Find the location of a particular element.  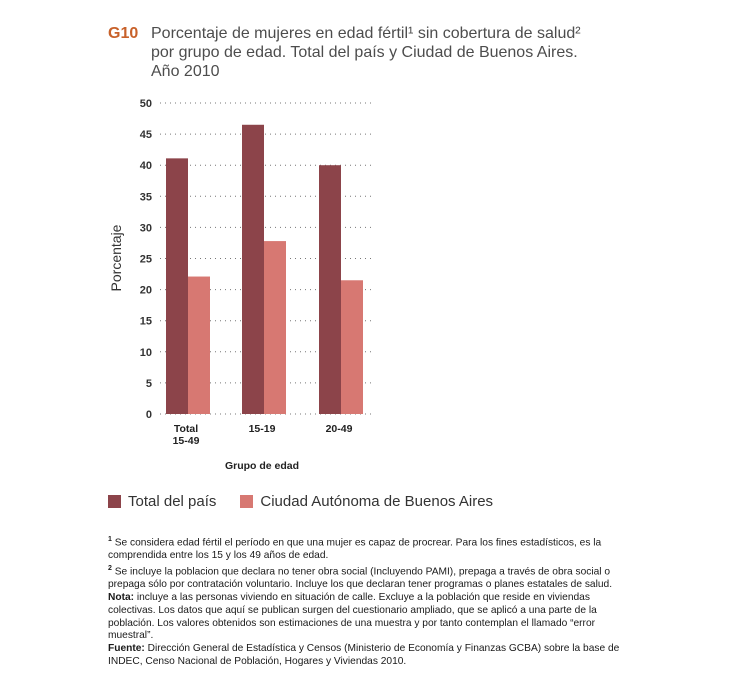

legend-label-caba: Ciudad Autónoma de Buenos Aires is located at coordinates (377, 501).